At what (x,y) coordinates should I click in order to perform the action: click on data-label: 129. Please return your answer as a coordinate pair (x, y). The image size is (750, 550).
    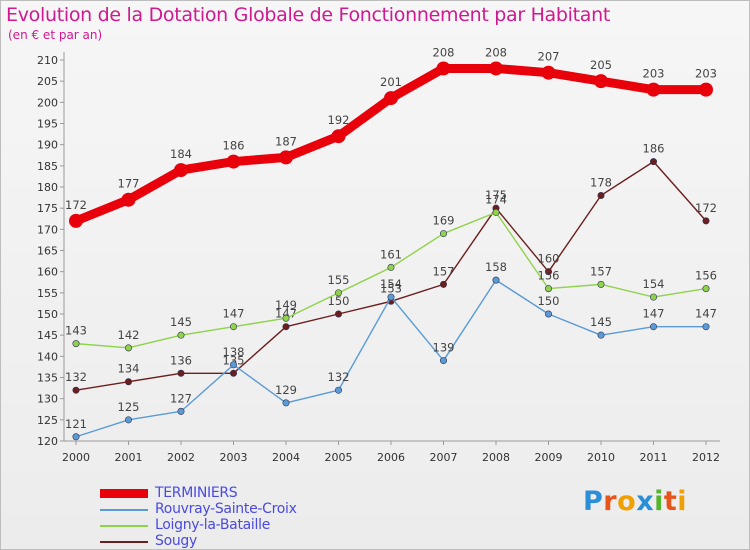
    Looking at the image, I should click on (286, 390).